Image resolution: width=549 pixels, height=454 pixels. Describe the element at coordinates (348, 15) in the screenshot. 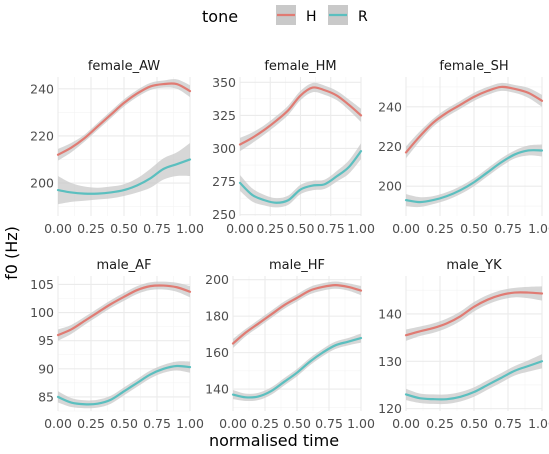

I see `legend-item-r: R` at that location.